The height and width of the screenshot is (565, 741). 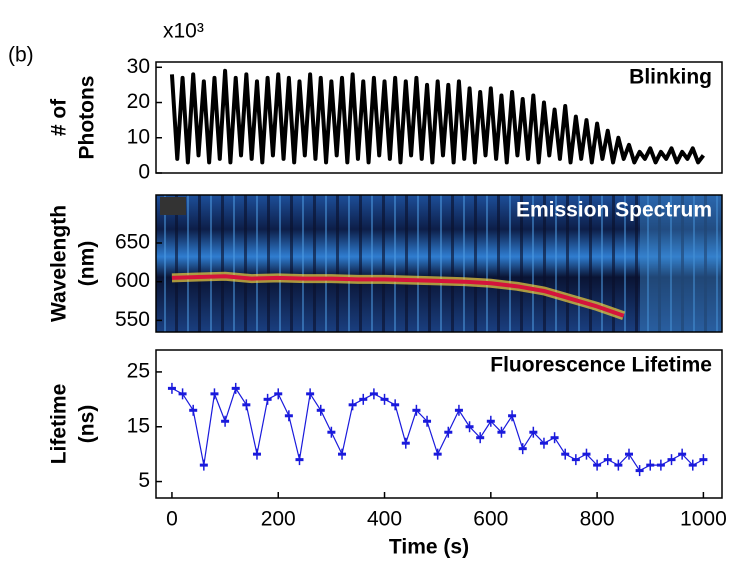 I want to click on y-tick-label: 600, so click(x=132, y=280).